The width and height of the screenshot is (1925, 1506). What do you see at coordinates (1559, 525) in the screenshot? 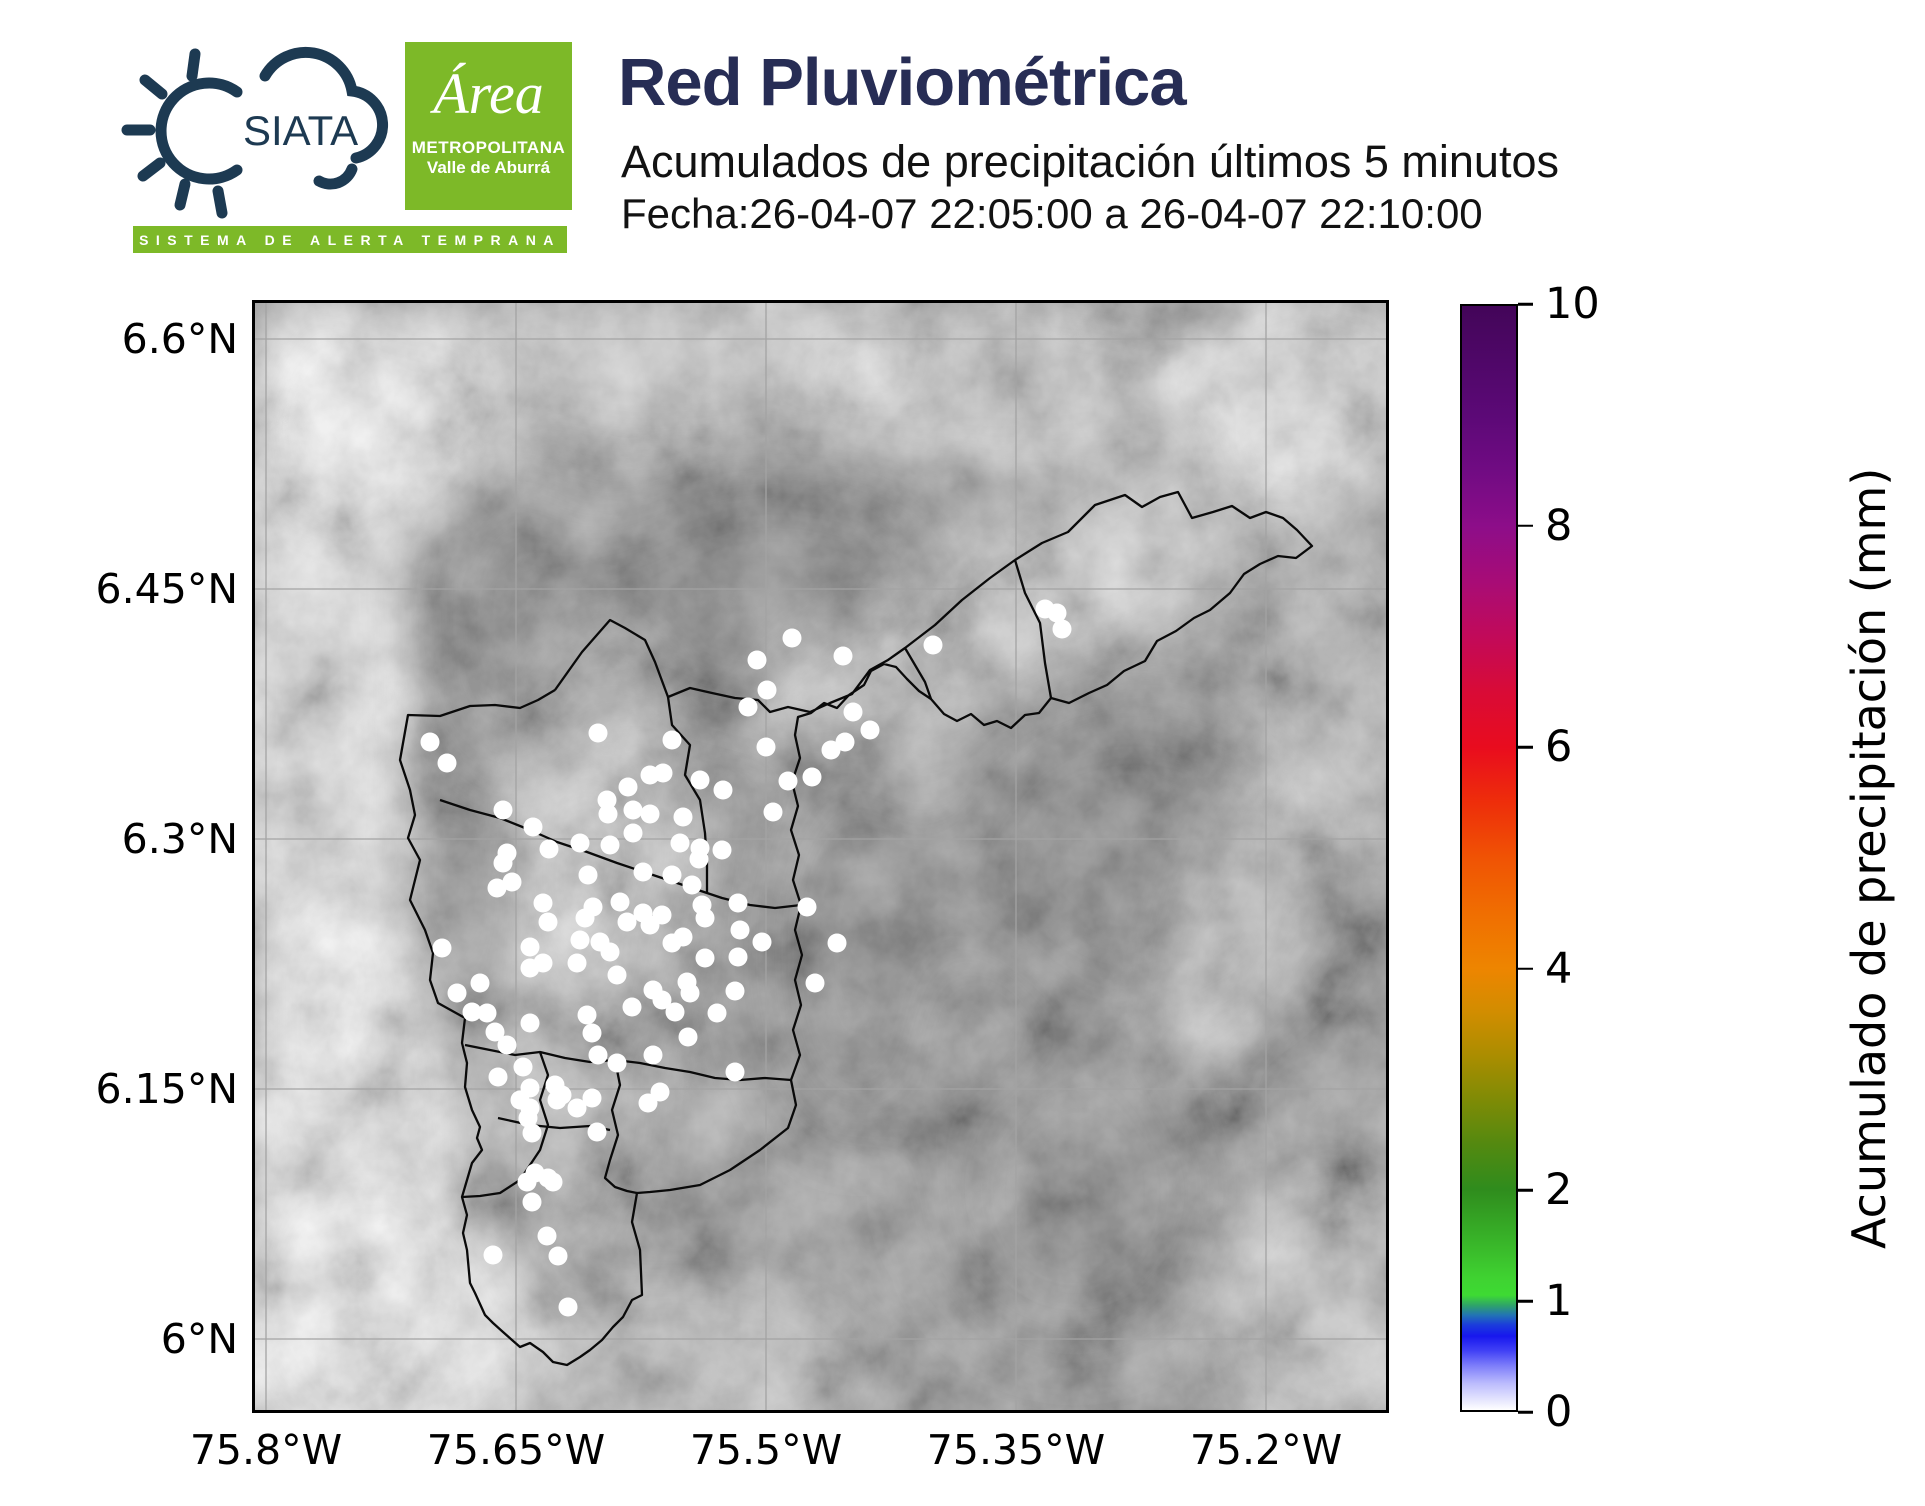
I see `colorbar-tick-label: 8` at bounding box center [1559, 525].